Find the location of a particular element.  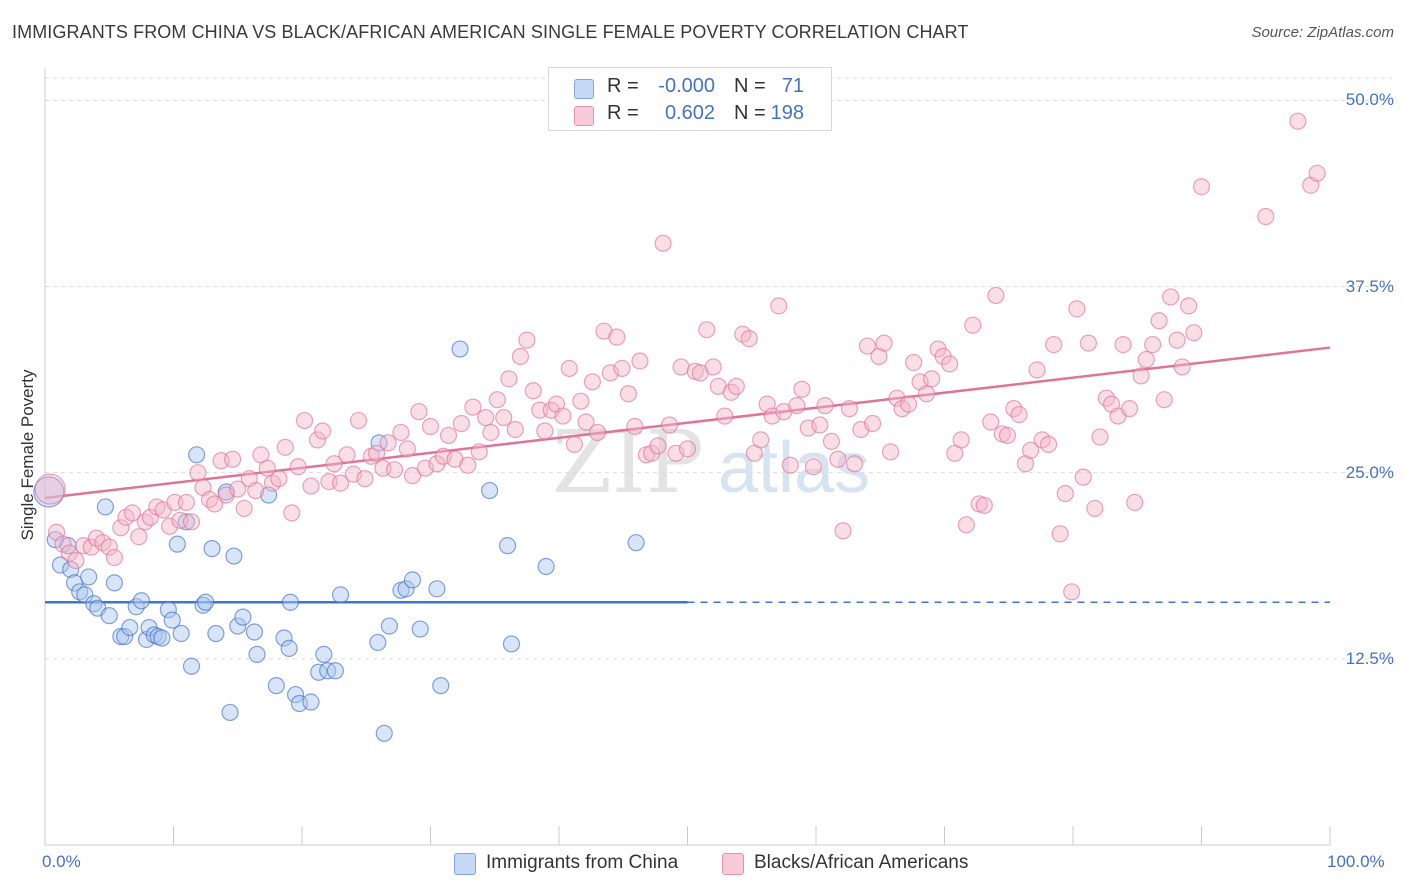

legend-row-china: R = -0.000 N = 71 is located at coordinates (690, 89).